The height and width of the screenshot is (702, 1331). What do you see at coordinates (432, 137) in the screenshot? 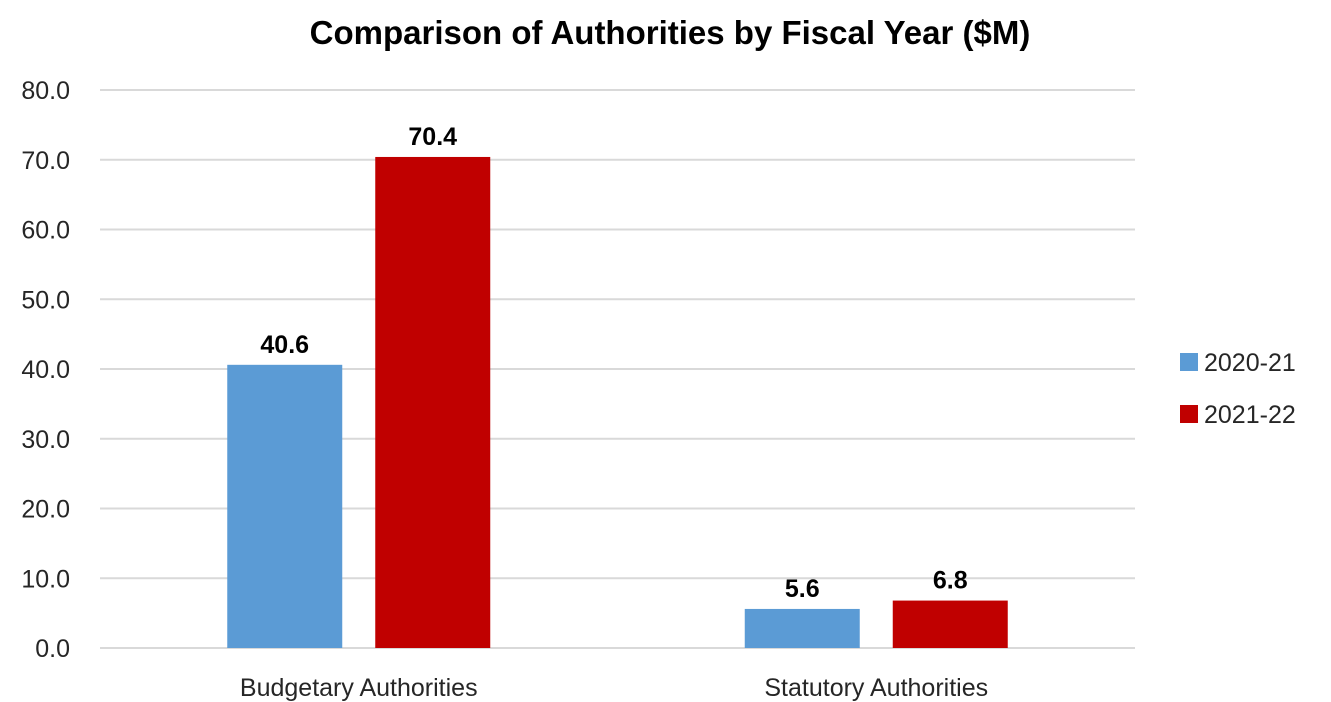
I see `data-label: 70.4` at bounding box center [432, 137].